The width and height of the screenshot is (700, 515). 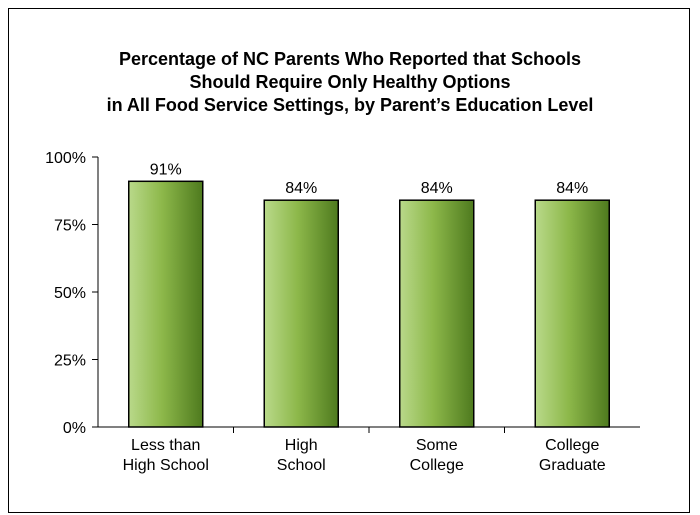 I want to click on x-tick-label: Some, so click(x=437, y=445).